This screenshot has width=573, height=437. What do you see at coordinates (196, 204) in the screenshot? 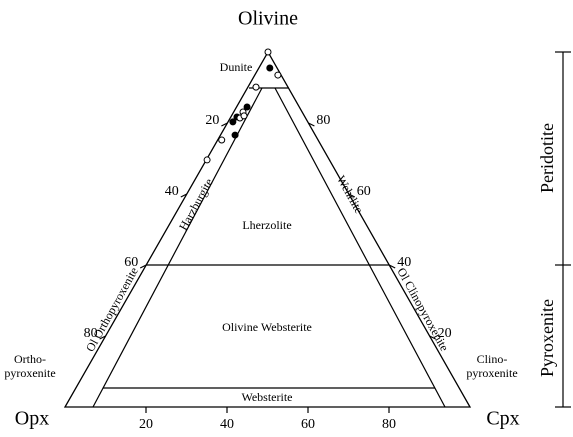
I see `field-label: Harzburgite` at bounding box center [196, 204].